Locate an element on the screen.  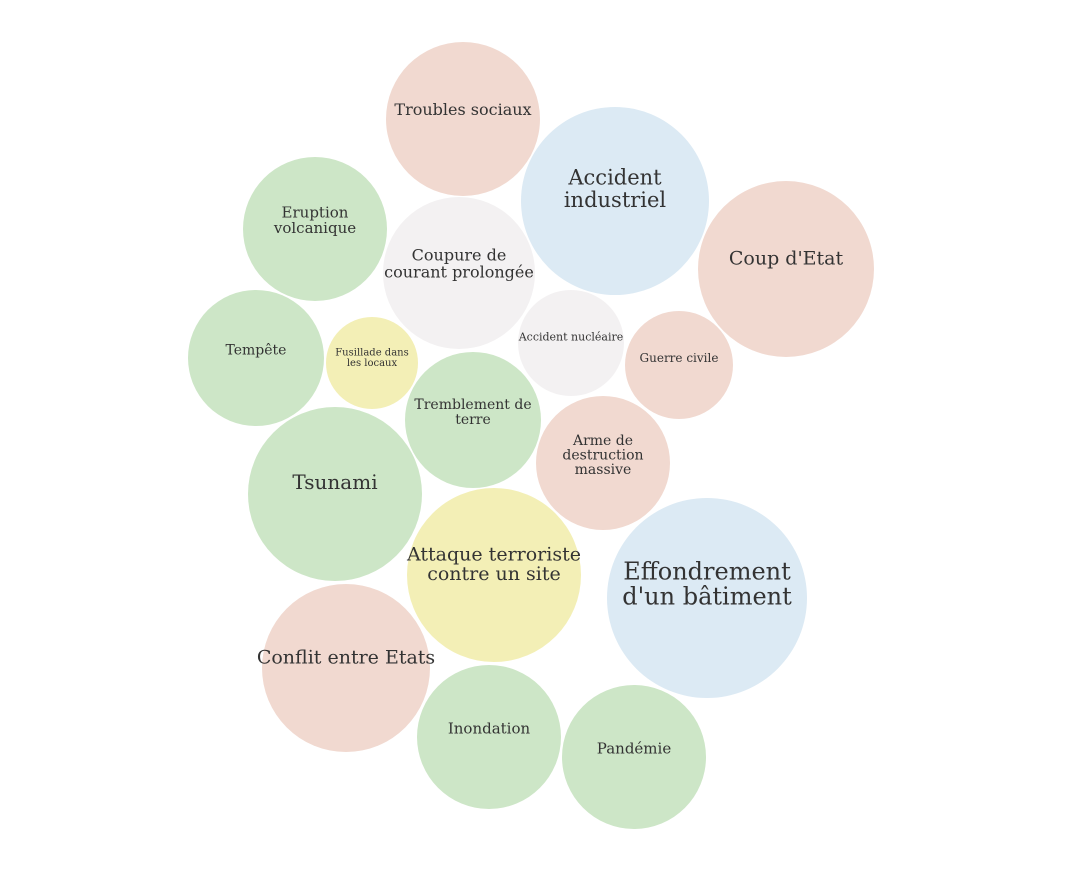
bubble-label-coup-d-etat: Coup d'Etat is located at coordinates (786, 258).